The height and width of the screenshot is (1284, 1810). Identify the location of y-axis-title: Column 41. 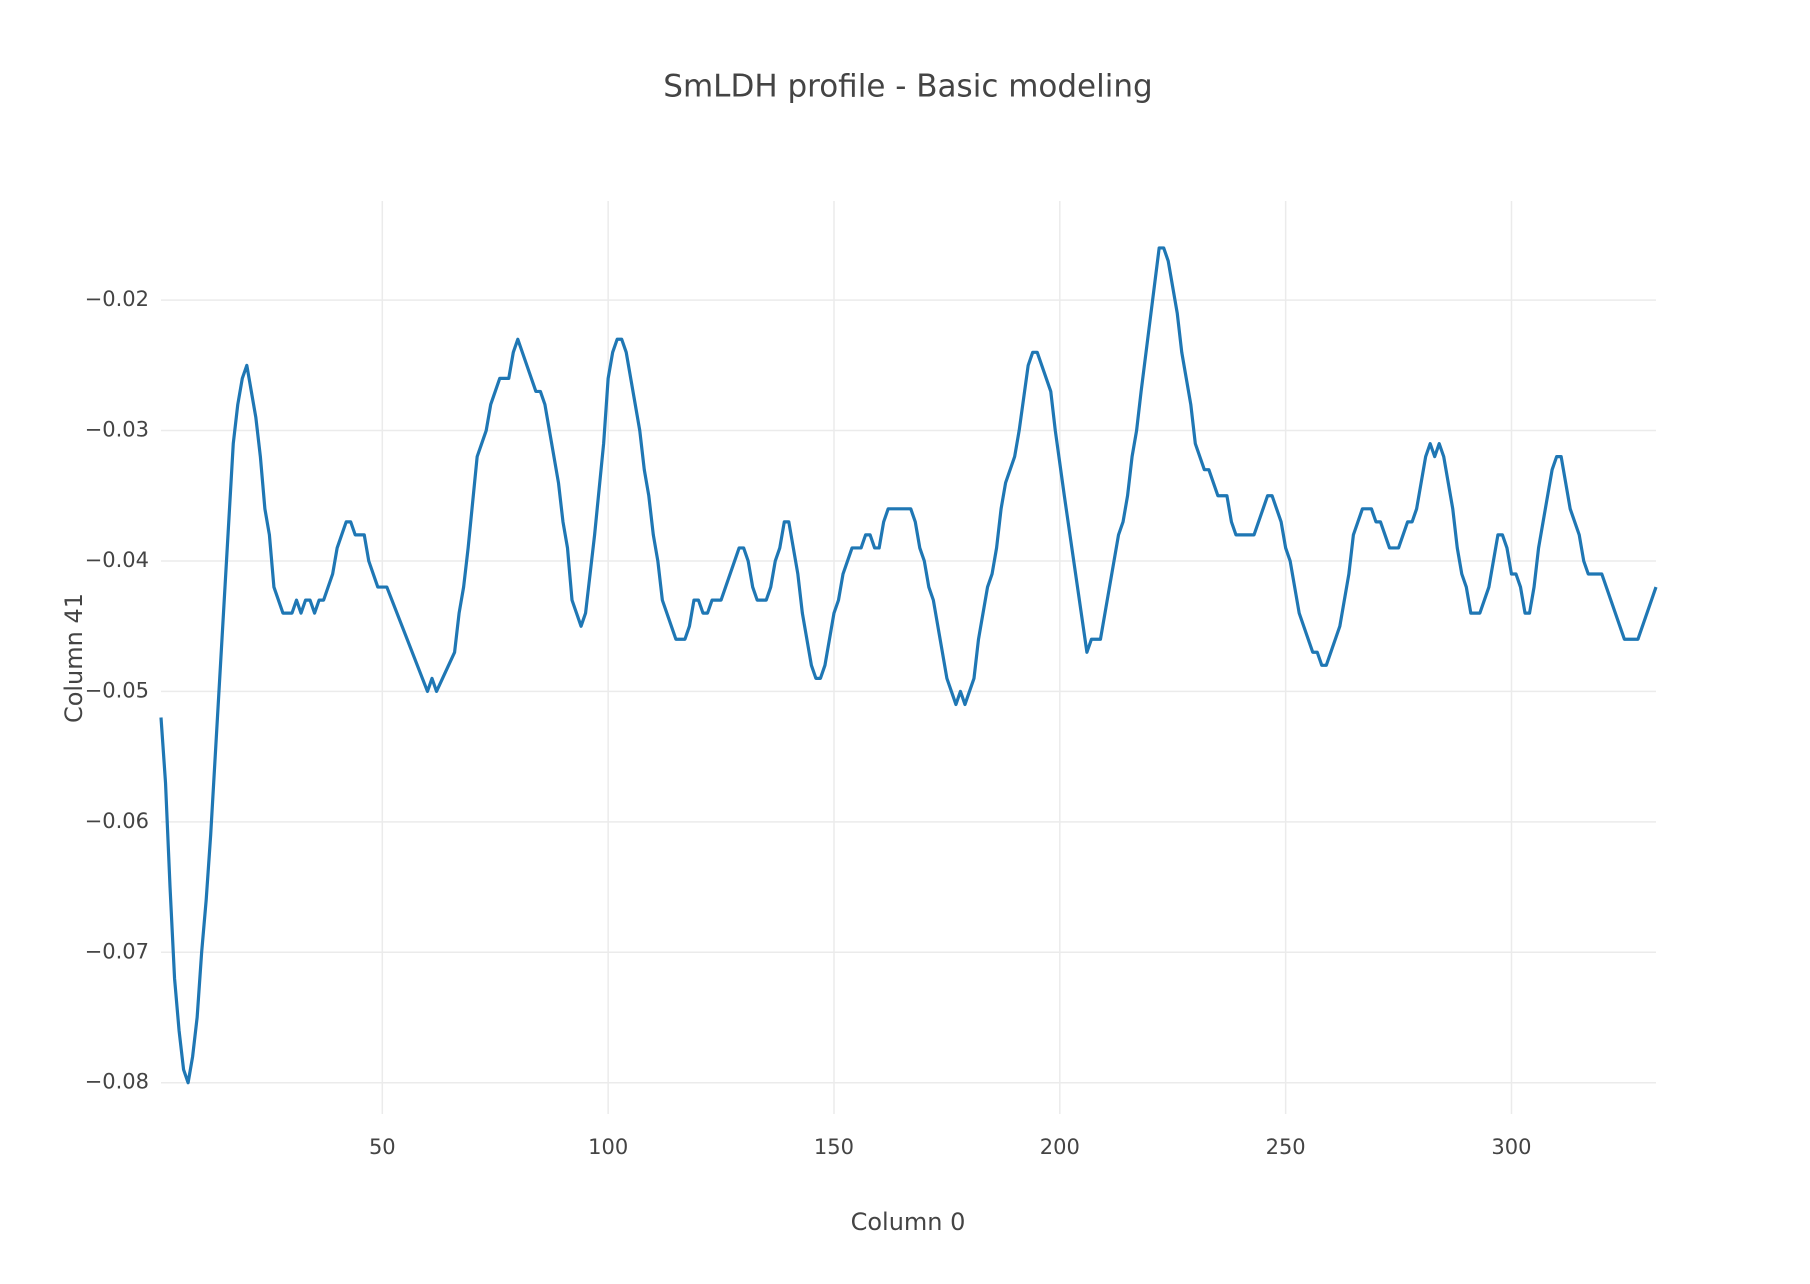
(74, 658).